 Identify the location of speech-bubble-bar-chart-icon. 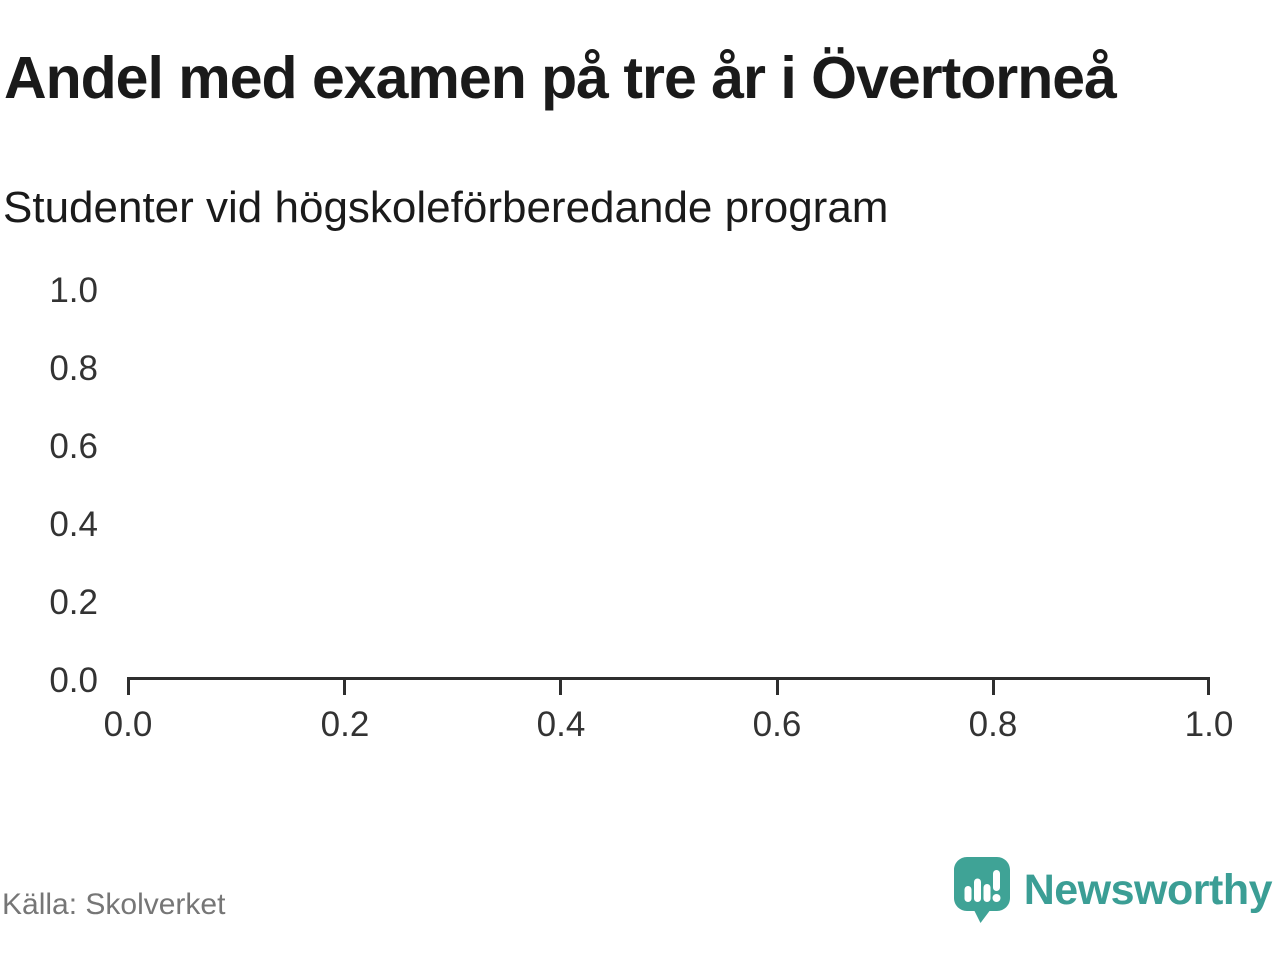
(982, 890).